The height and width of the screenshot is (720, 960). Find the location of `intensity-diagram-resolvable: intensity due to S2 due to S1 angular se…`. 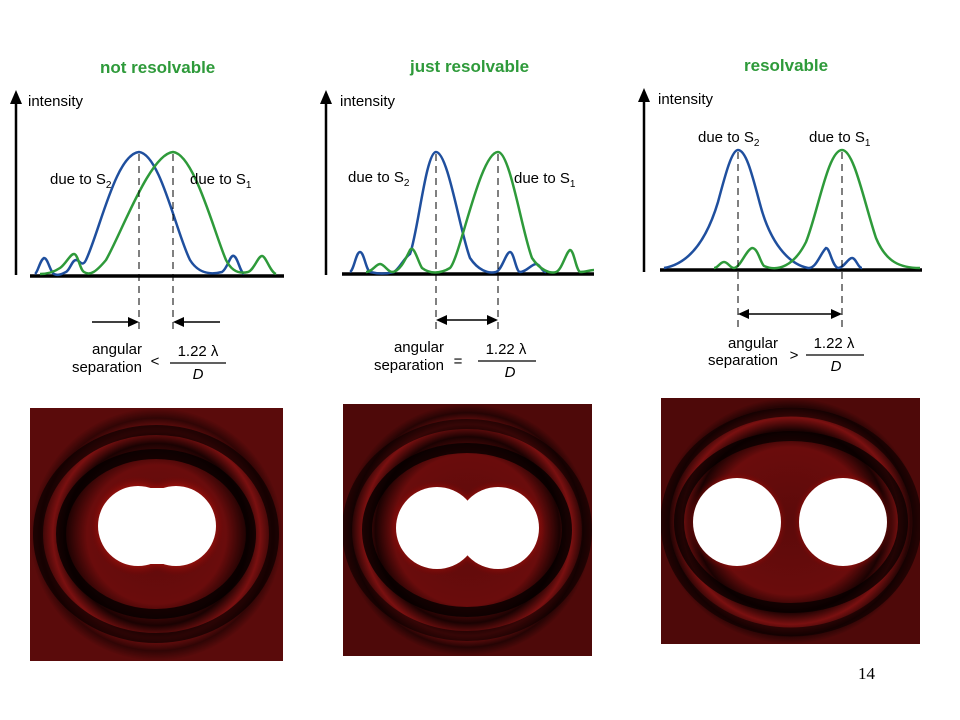

intensity-diagram-resolvable: intensity due to S2 due to S1 angular se… is located at coordinates (780, 231).